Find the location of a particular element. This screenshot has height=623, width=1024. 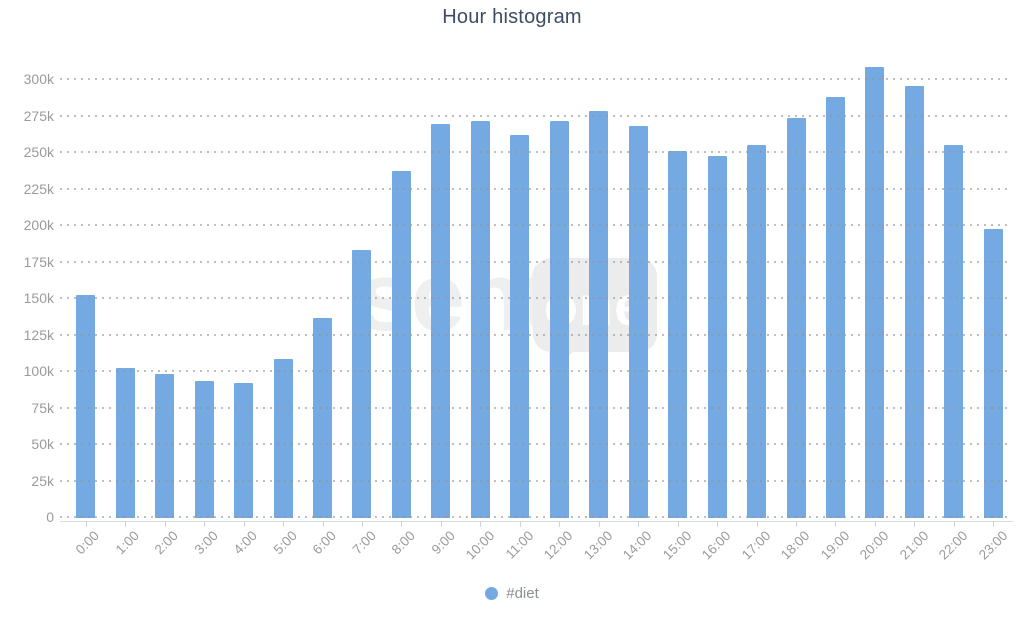

x-tick-label-700: 7:00 is located at coordinates (364, 543).